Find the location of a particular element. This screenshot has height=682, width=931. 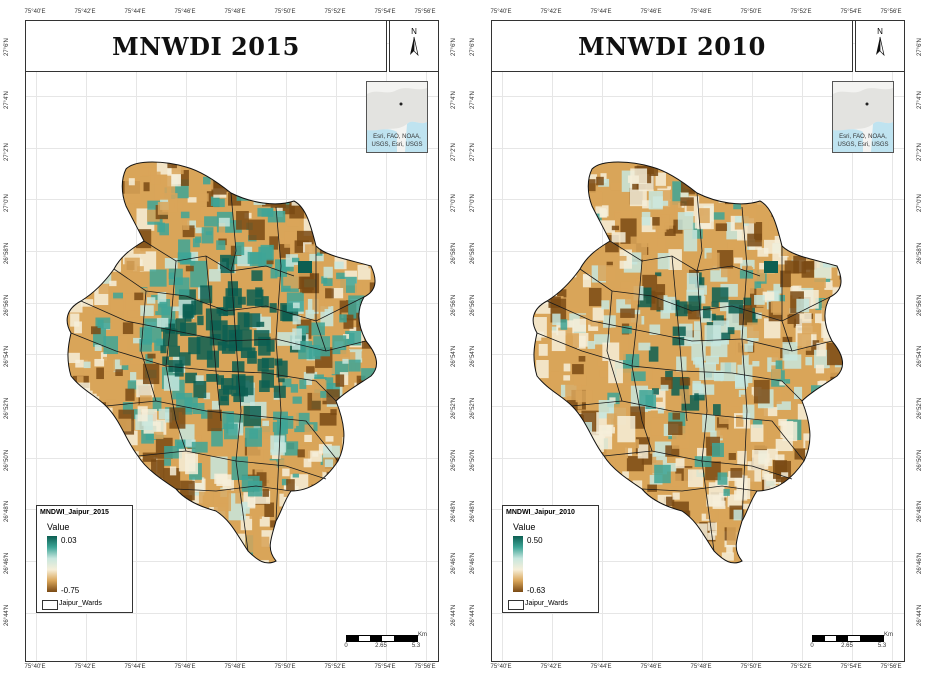

longitude-tick: 75°46'E is located at coordinates (651, 12).